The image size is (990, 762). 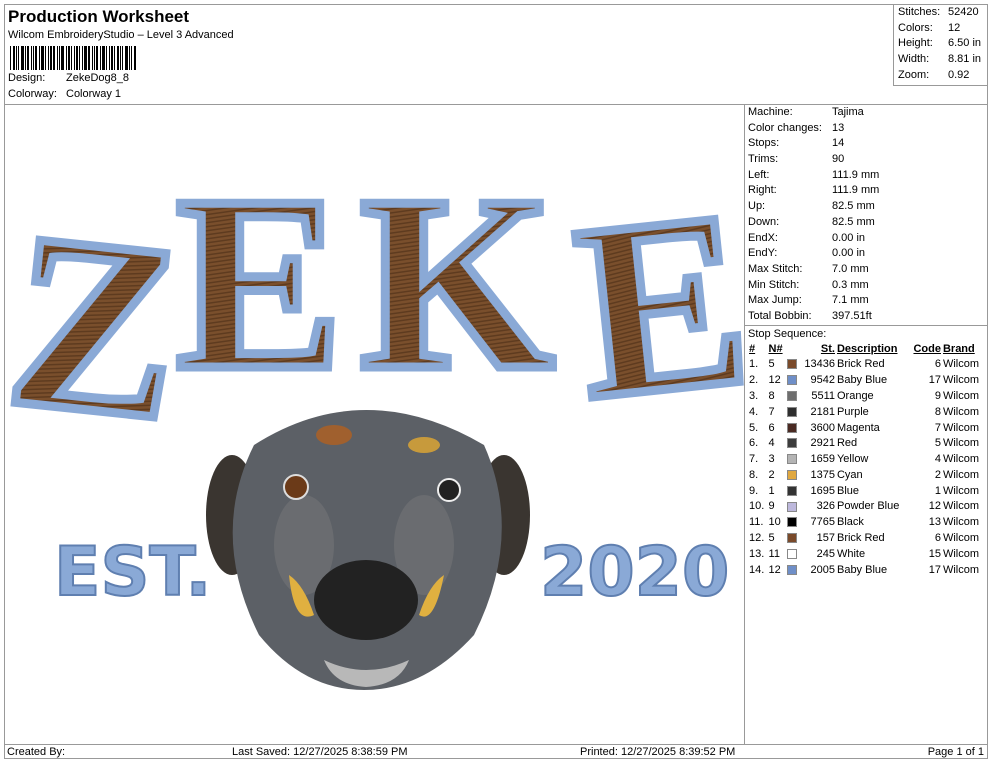 What do you see at coordinates (851, 553) in the screenshot?
I see `description: White` at bounding box center [851, 553].